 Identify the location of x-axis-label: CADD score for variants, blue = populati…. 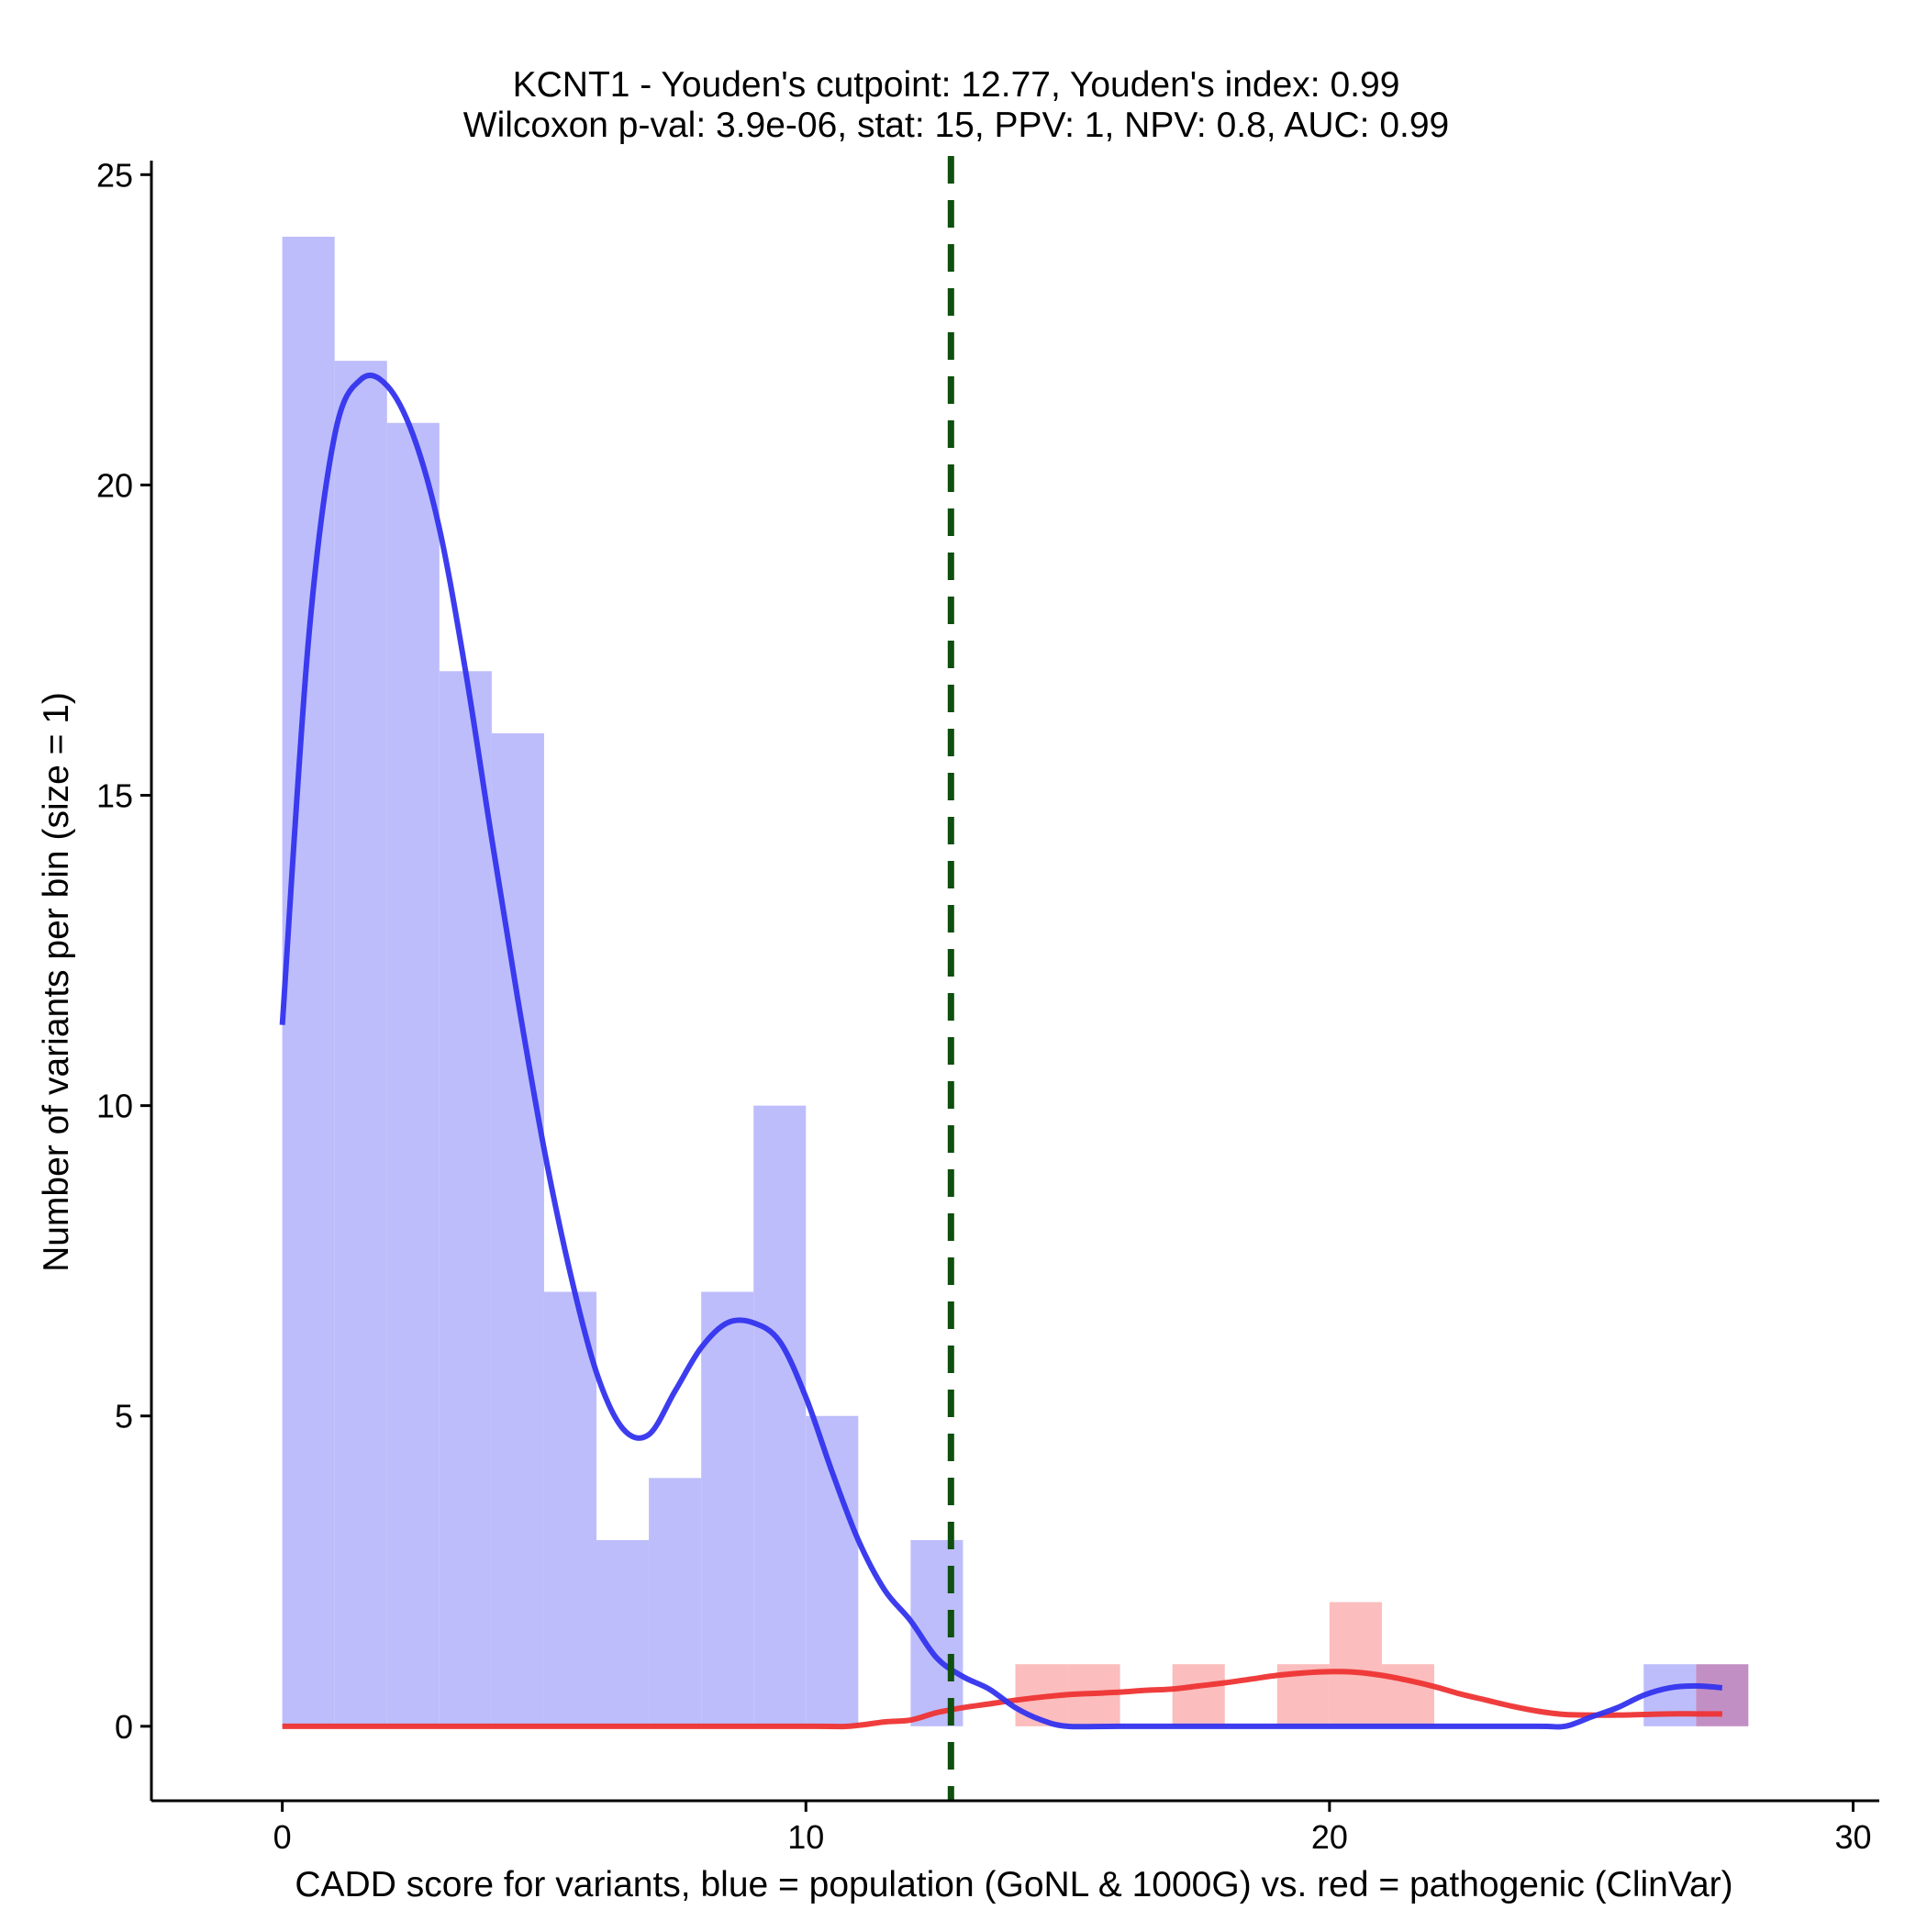
(1013, 1884).